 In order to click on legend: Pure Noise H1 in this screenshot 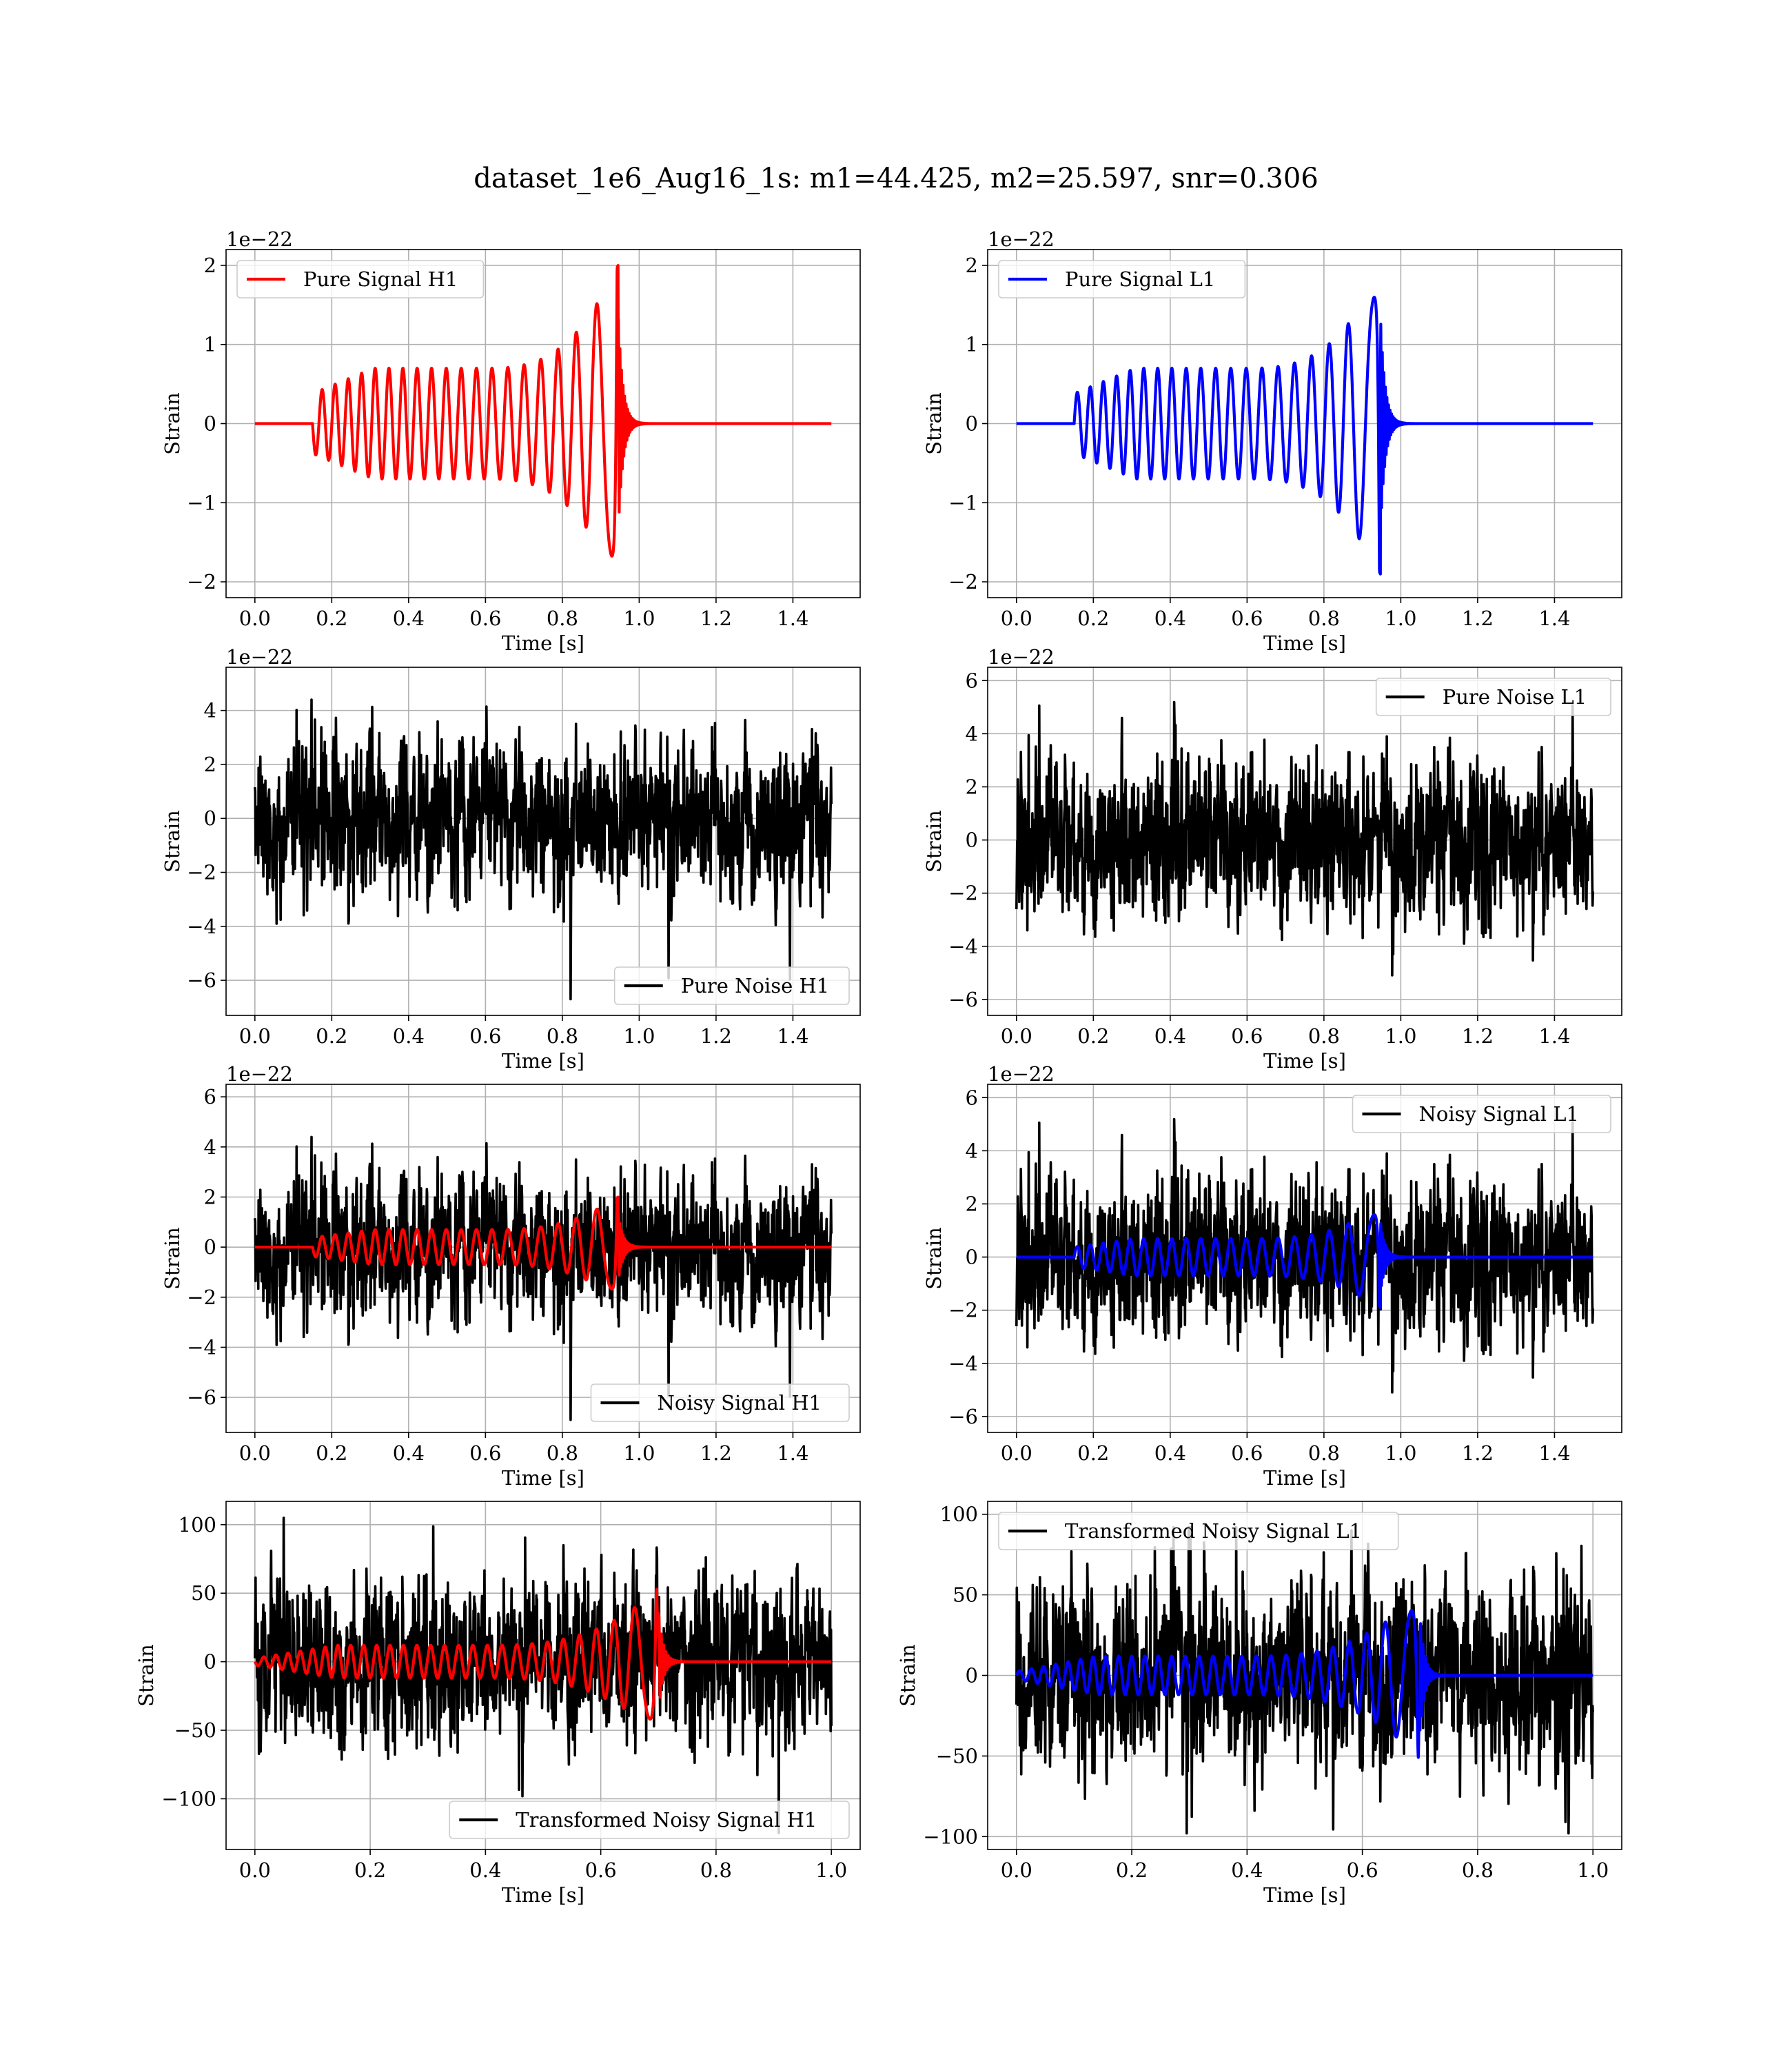, I will do `click(731, 985)`.